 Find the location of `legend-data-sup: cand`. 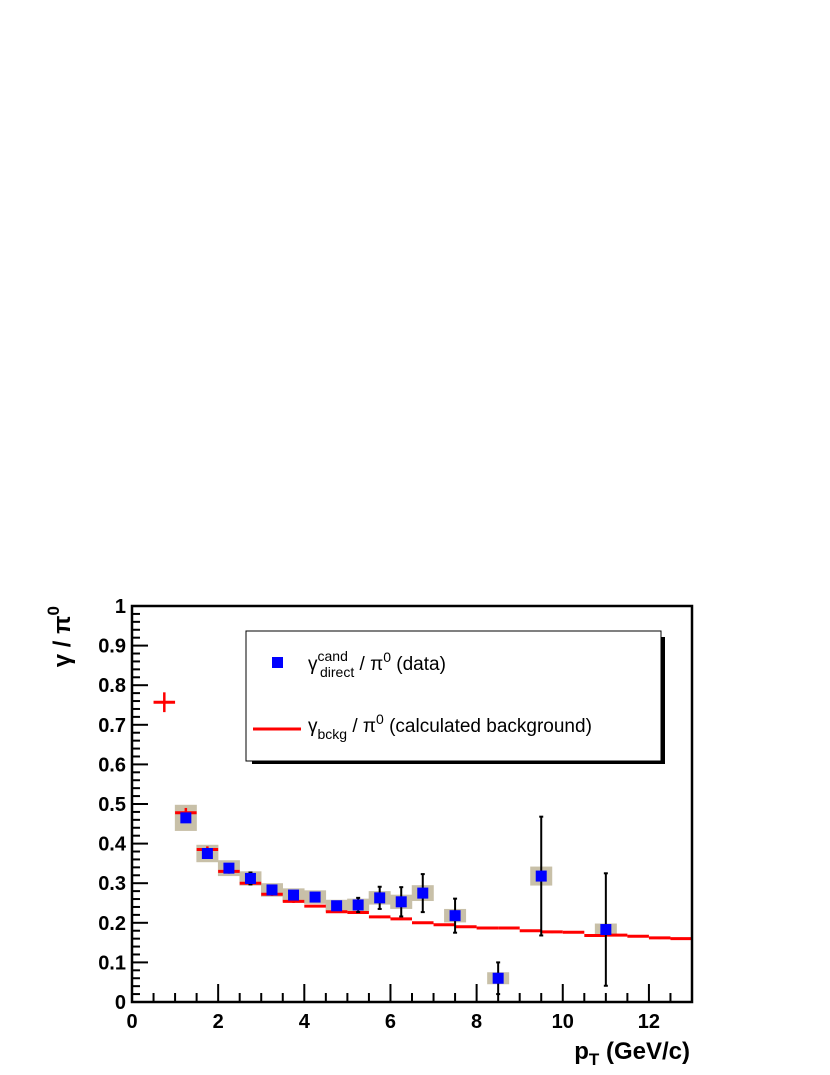

legend-data-sup: cand is located at coordinates (333, 656).